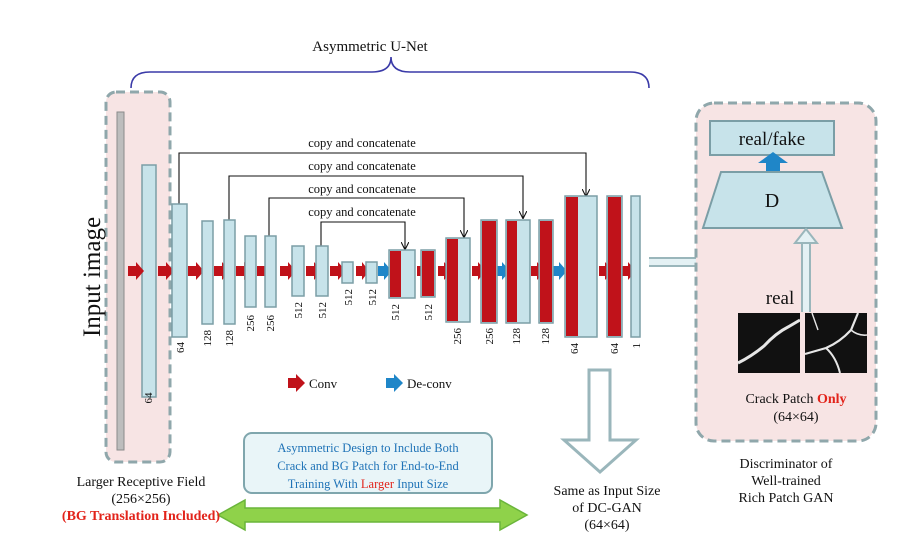 The width and height of the screenshot is (904, 545). What do you see at coordinates (773, 161) in the screenshot?
I see `d-output-arrow` at bounding box center [773, 161].